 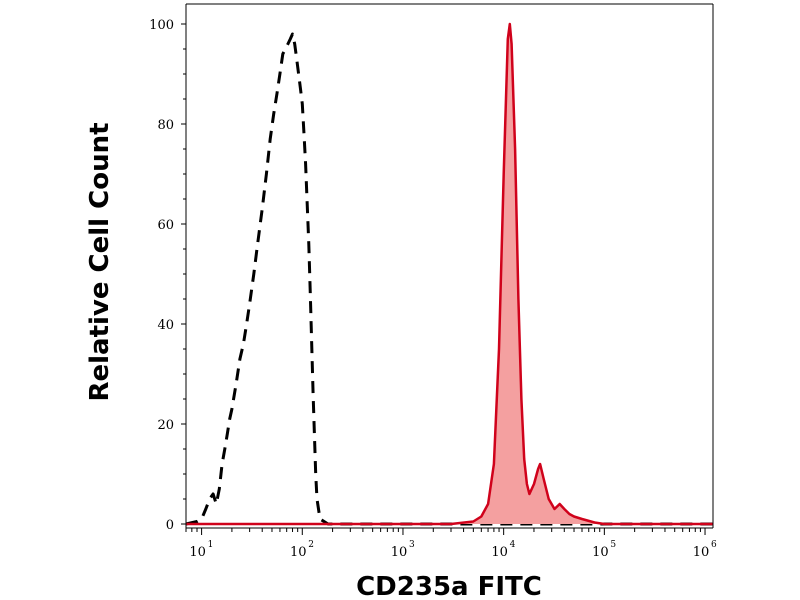 What do you see at coordinates (513, 545) in the screenshot?
I see `x-tick-exponent-10000: 4` at bounding box center [513, 545].